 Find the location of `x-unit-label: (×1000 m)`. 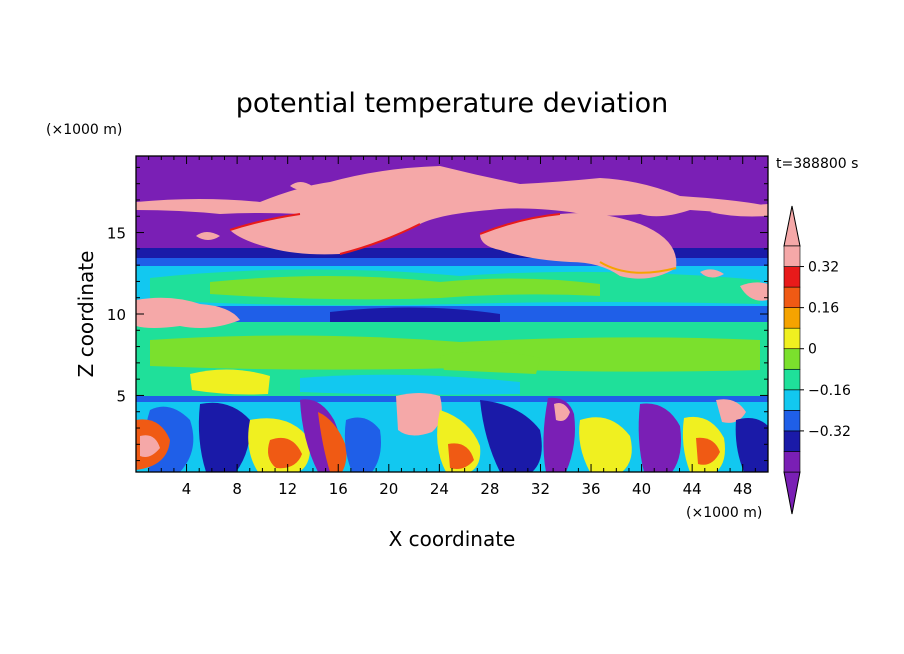

x-unit-label: (×1000 m) is located at coordinates (724, 513).